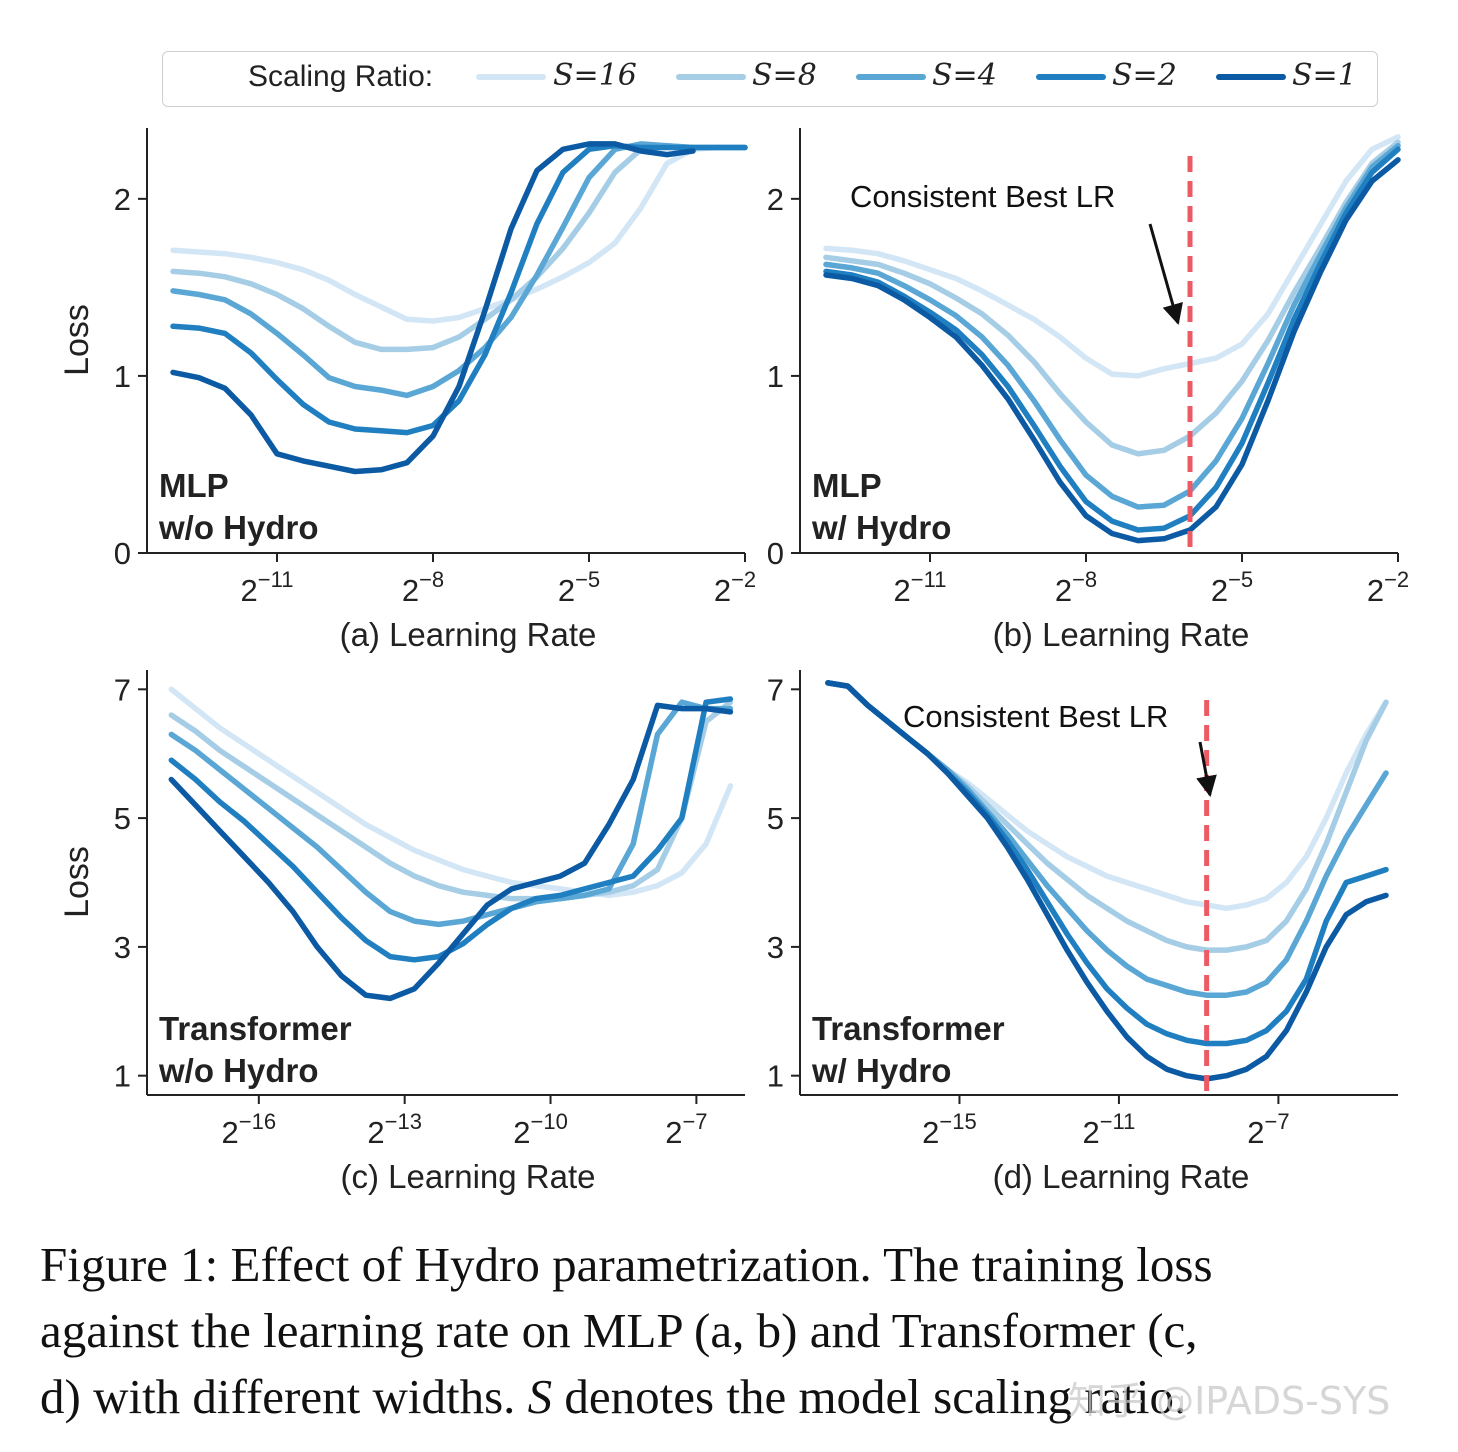  Describe the element at coordinates (249, 1129) in the screenshot. I see `x-tick-label: 2−16` at that location.